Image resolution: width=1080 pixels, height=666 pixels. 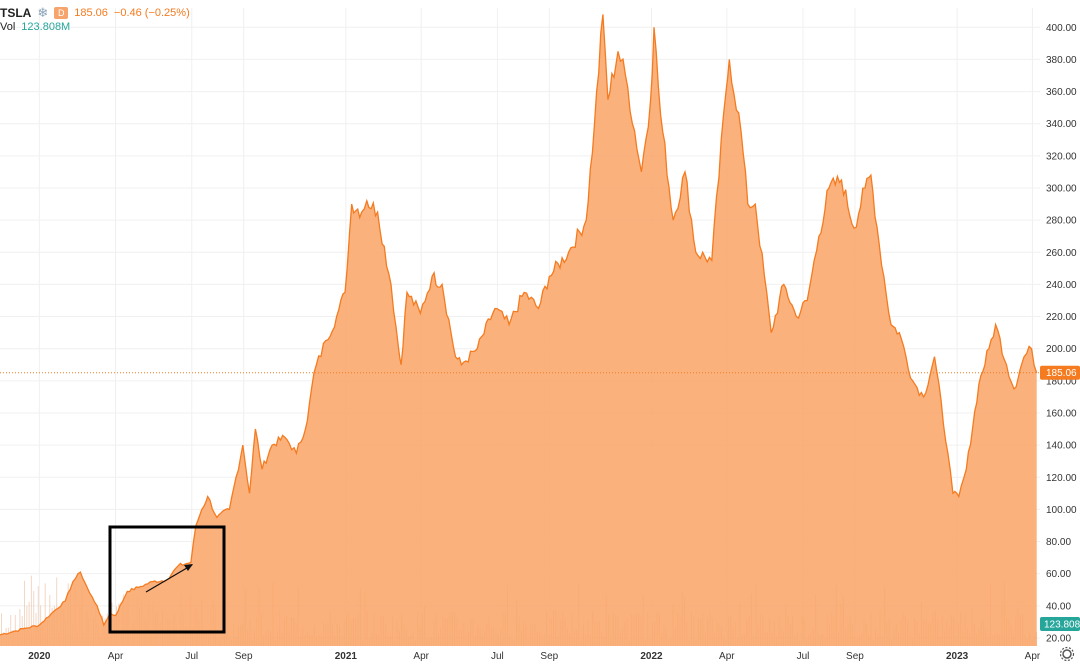 I want to click on y-tick-label: 80.00, so click(x=1058, y=542).